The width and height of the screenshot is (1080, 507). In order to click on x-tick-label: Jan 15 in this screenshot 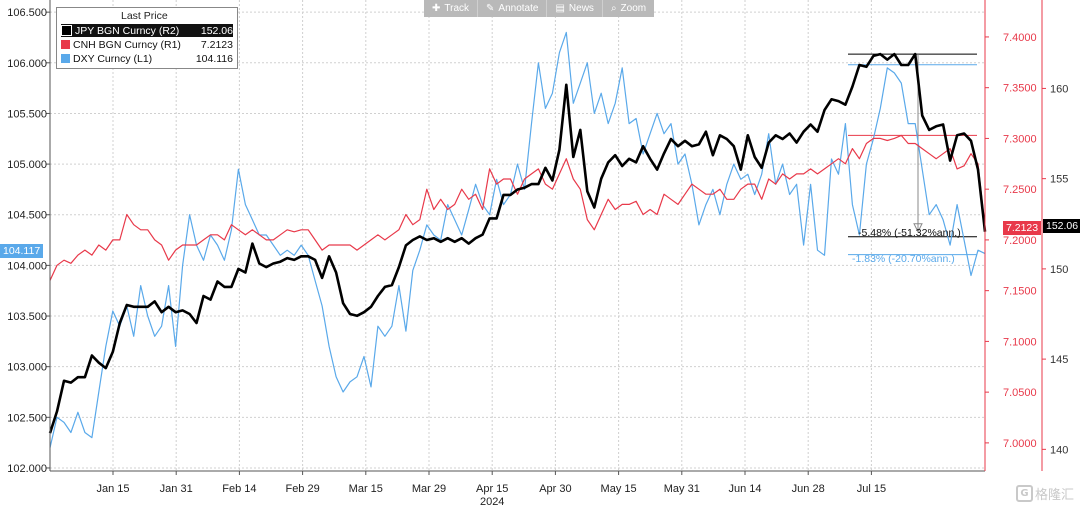, I will do `click(112, 489)`.